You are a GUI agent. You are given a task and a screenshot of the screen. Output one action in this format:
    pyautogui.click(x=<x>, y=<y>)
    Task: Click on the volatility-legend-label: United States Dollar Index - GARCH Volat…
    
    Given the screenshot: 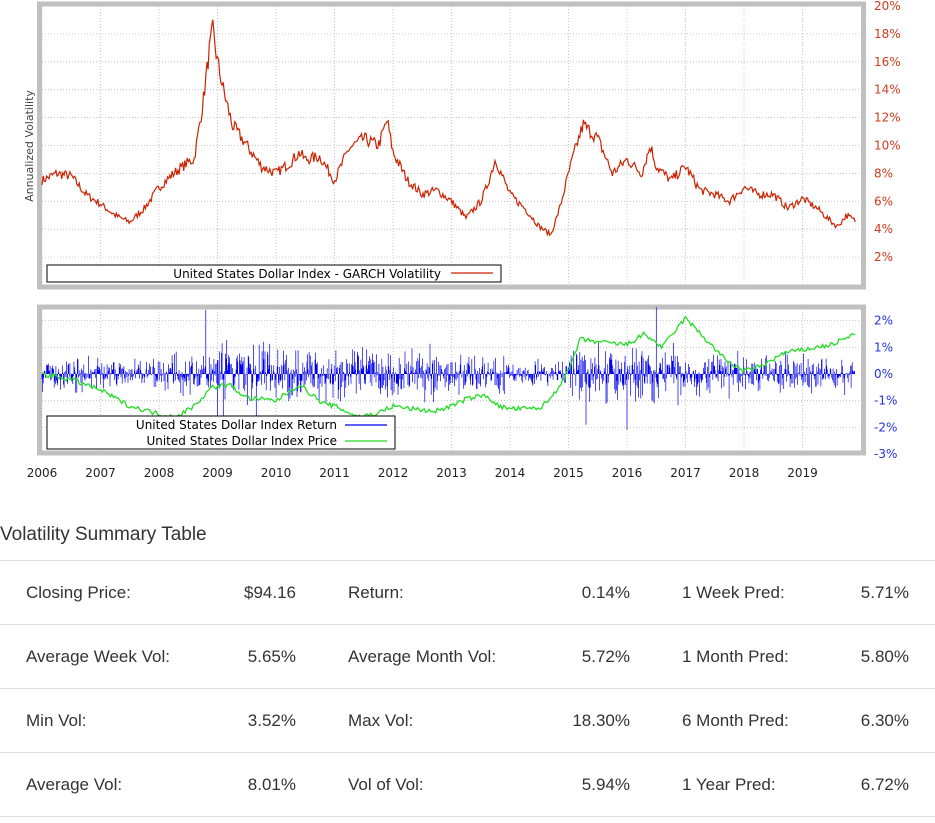 What is the action you would take?
    pyautogui.click(x=307, y=274)
    